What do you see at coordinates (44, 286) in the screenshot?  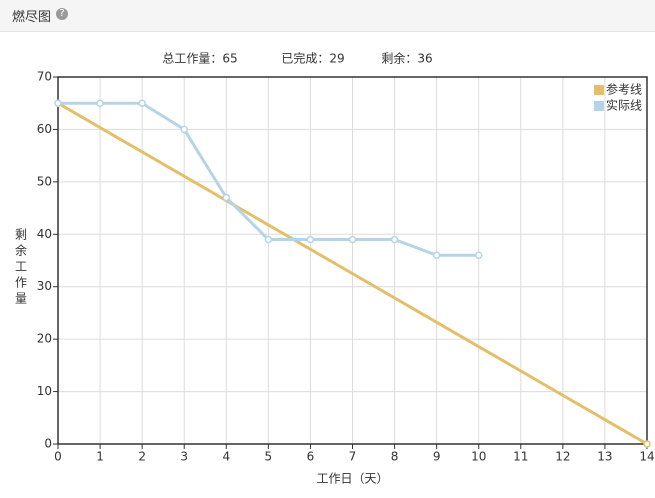 I see `y-tick-label: 30` at bounding box center [44, 286].